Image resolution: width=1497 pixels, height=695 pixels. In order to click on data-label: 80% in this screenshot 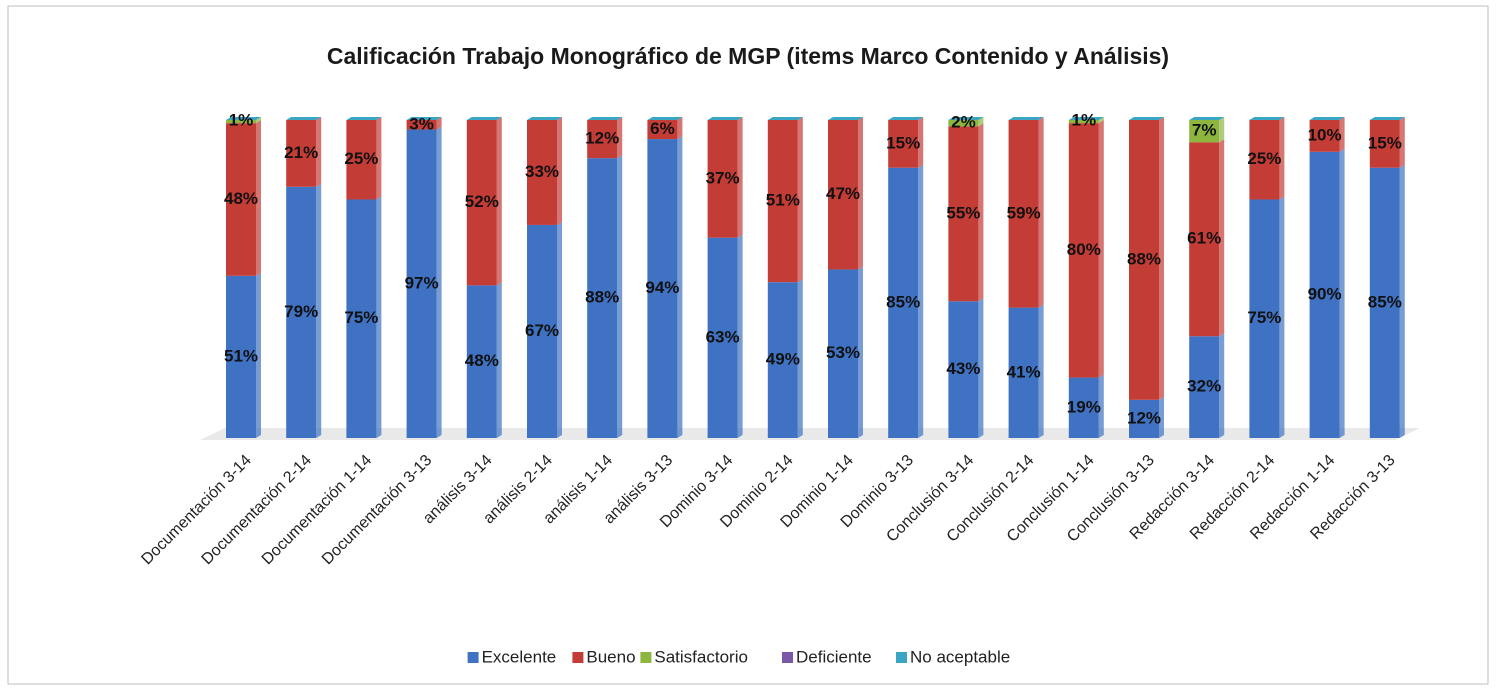, I will do `click(1084, 249)`.